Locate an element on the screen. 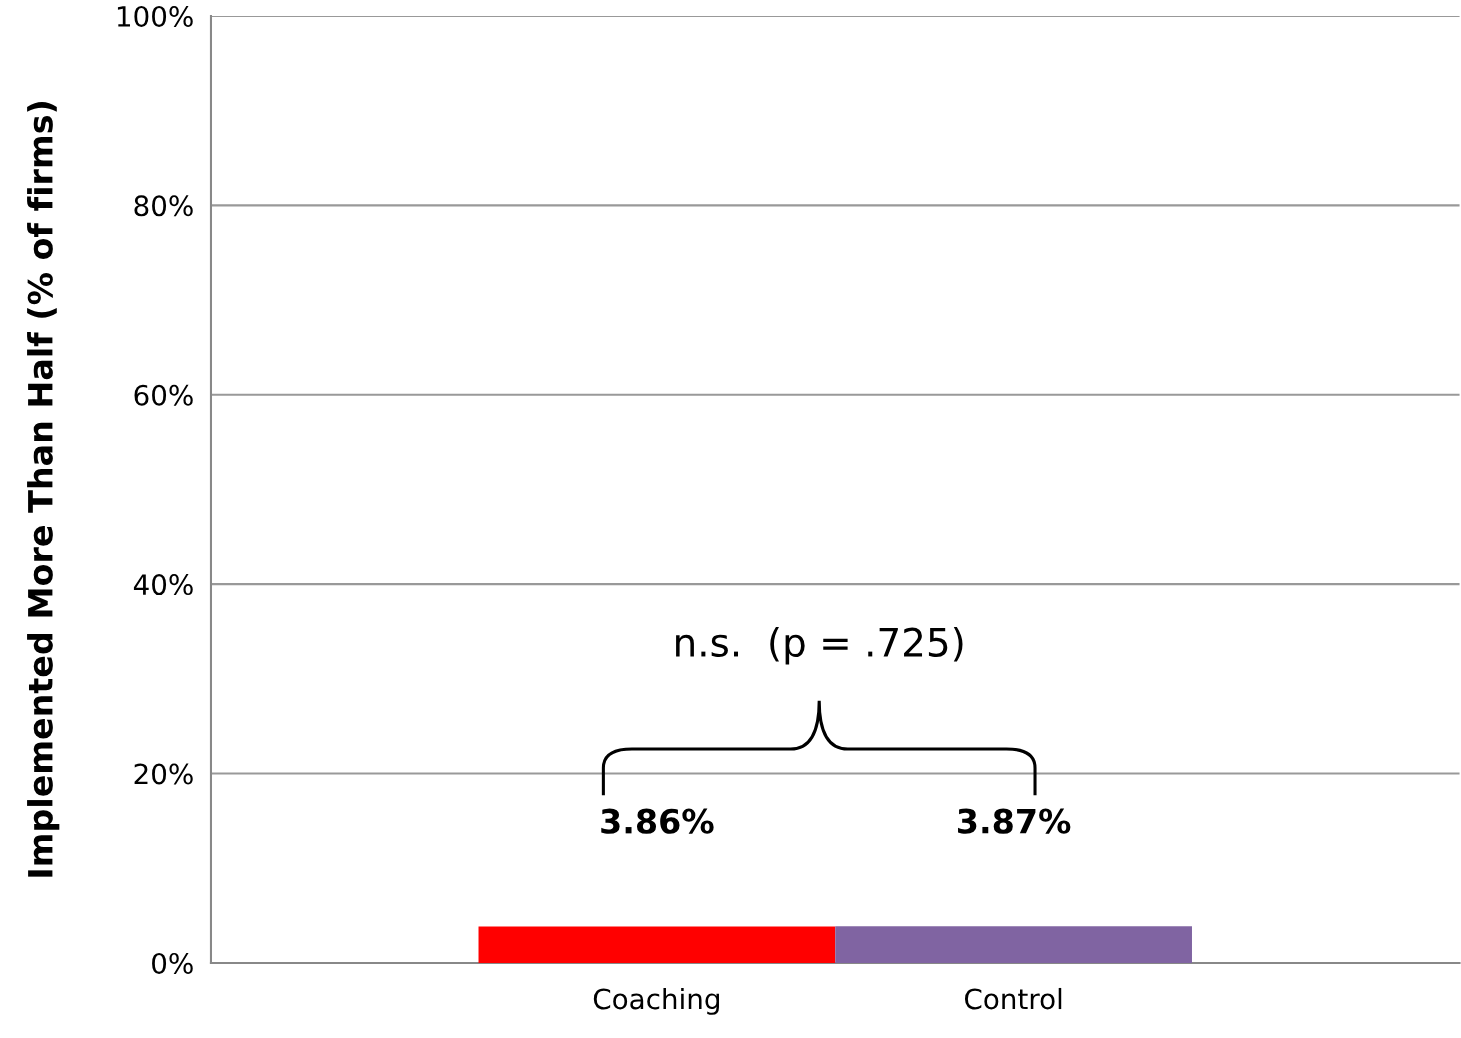 Image resolution: width=1461 pixels, height=1038 pixels. data-label: 3.87% is located at coordinates (1014, 821).